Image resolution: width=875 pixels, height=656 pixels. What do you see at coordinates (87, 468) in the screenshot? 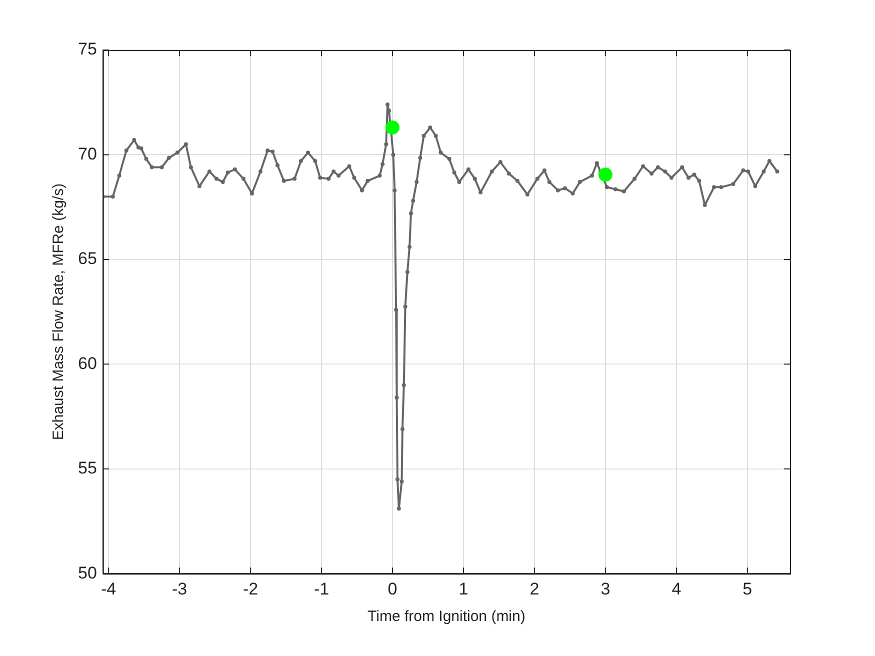
I see `y-tick-label: 55` at bounding box center [87, 468].